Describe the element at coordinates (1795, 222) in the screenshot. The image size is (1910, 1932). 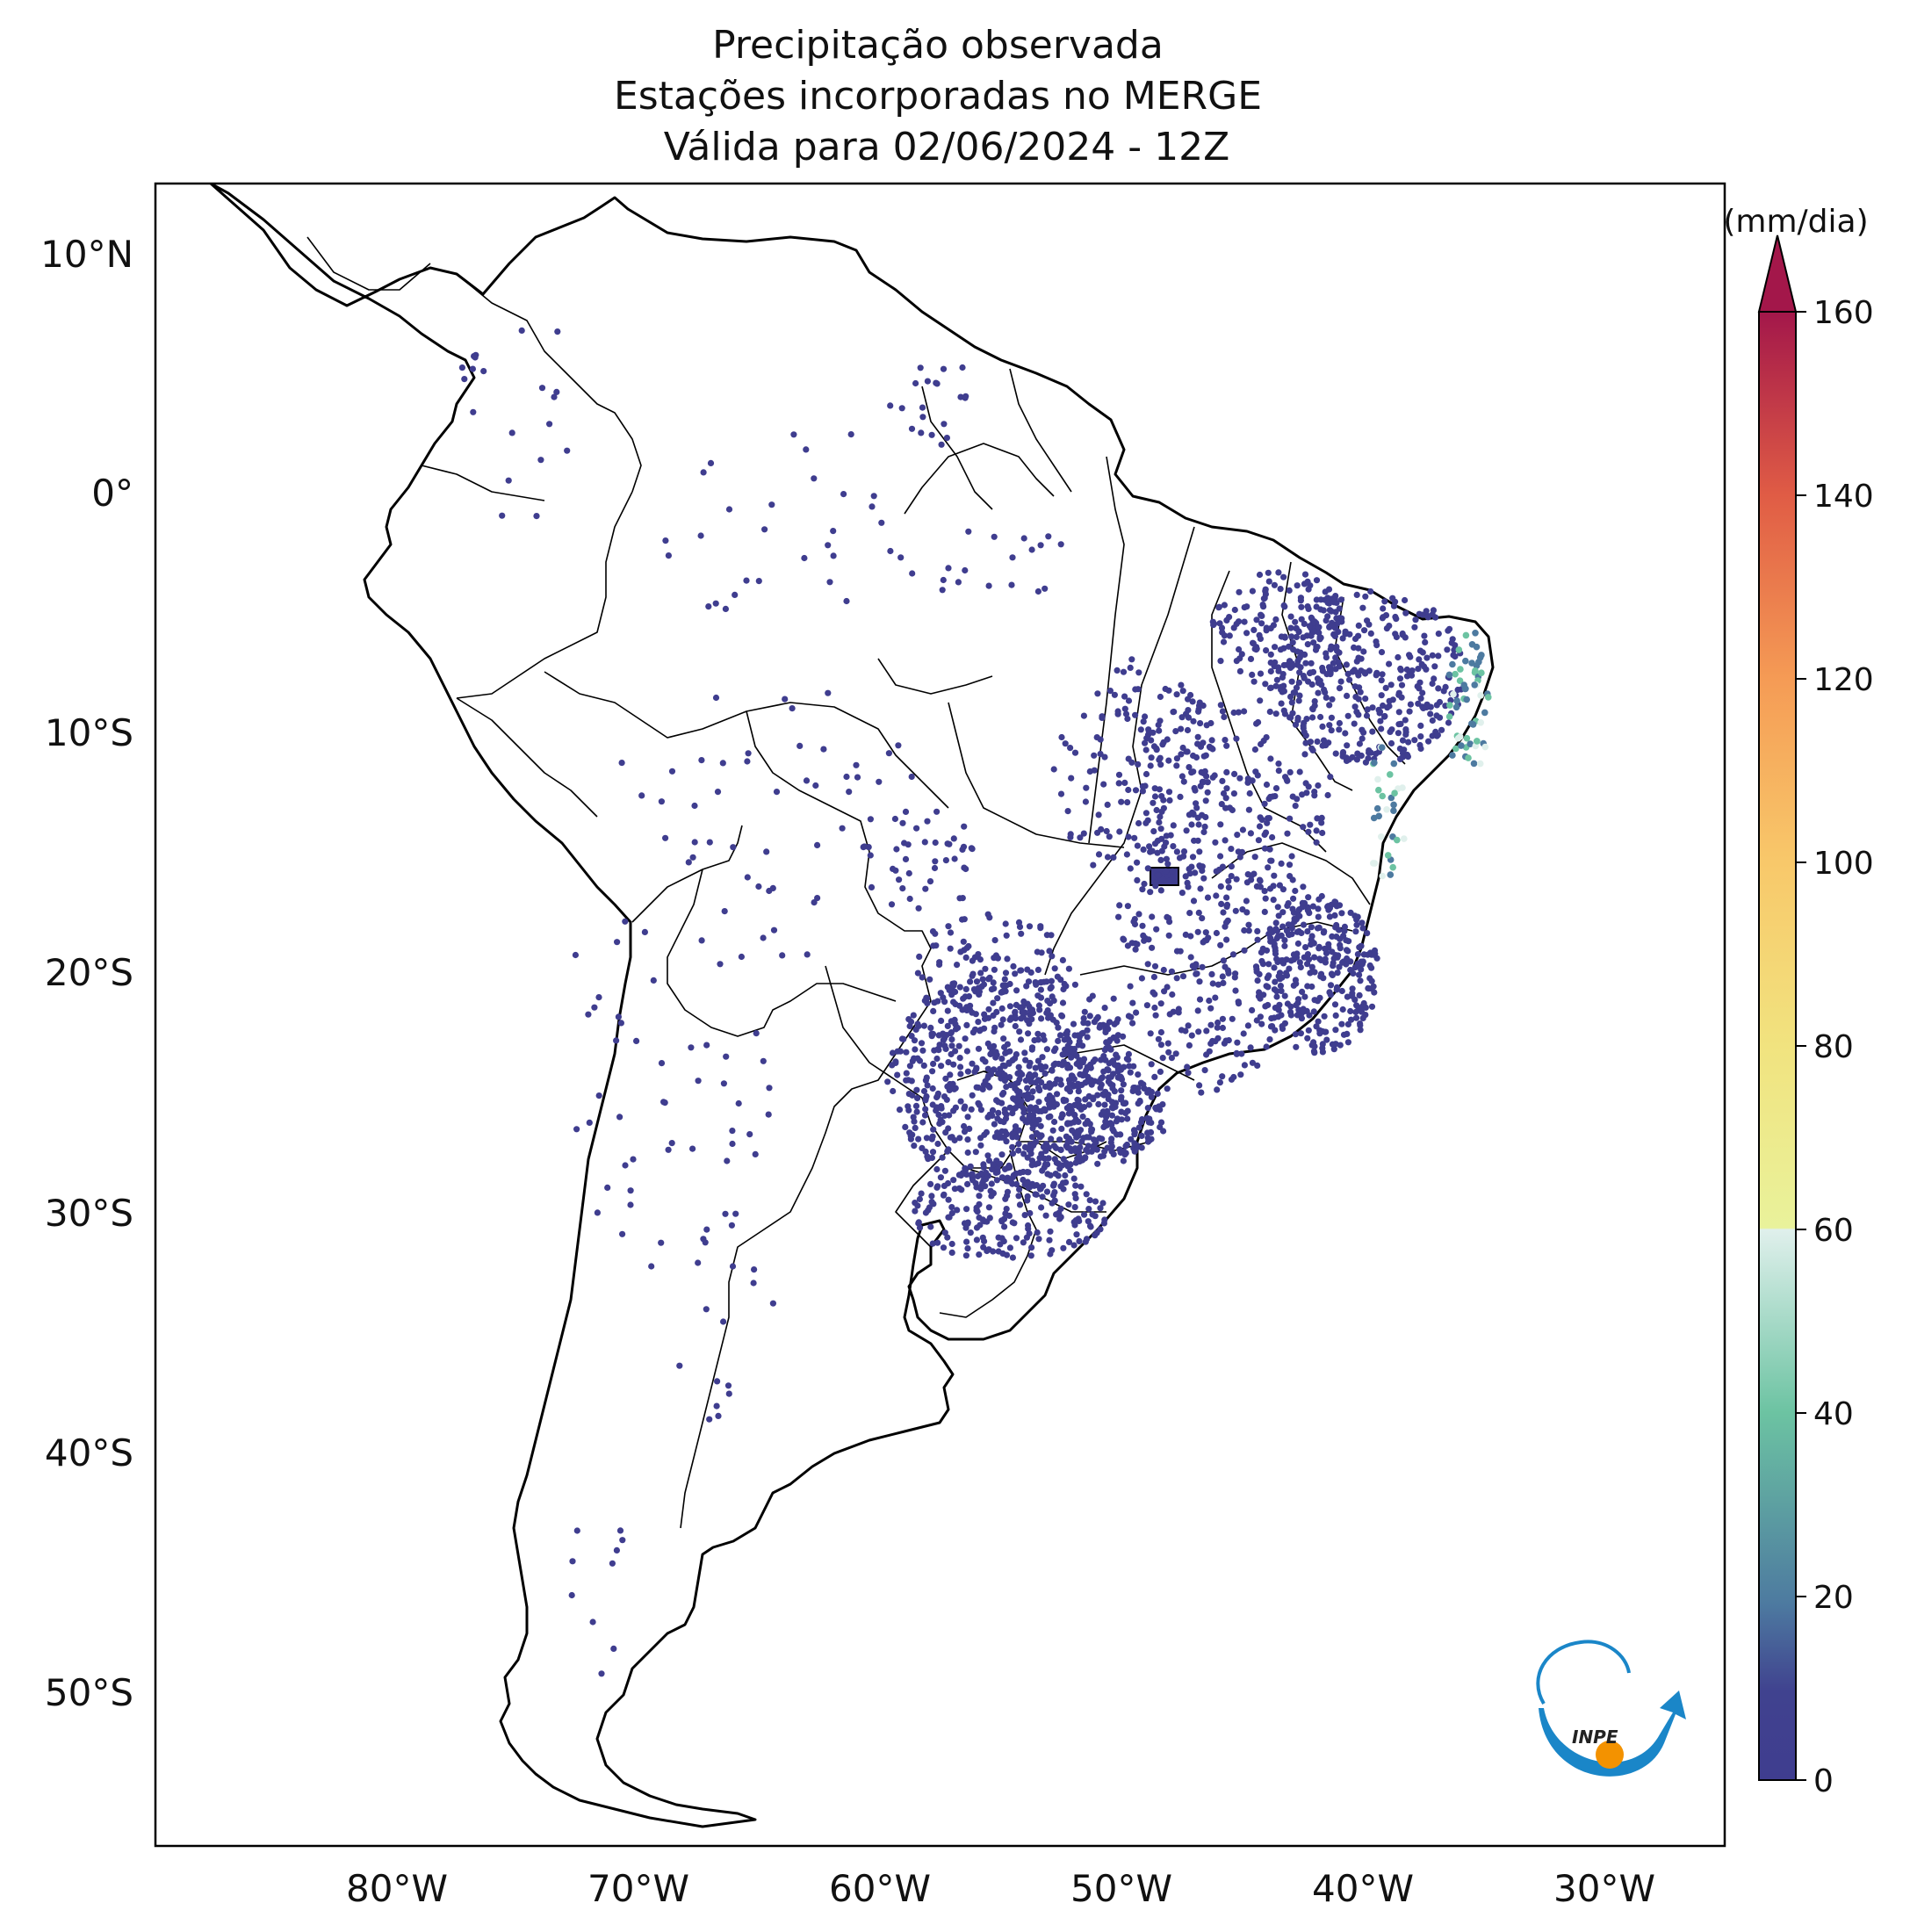
I see `colorbar-units: (mm/dia)` at that location.